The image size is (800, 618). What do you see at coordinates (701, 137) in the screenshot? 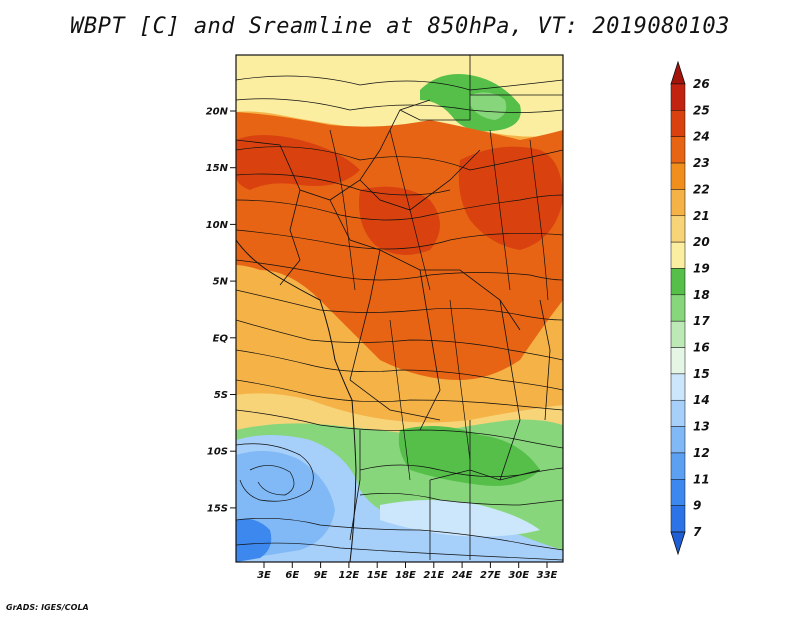
I see `colorbar-label: 24` at bounding box center [701, 137].